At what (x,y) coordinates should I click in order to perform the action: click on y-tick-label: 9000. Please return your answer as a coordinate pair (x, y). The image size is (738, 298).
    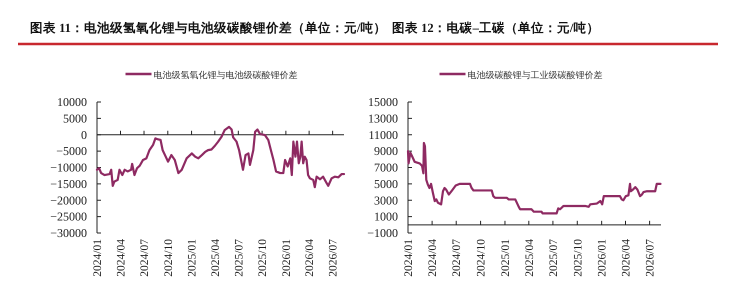
    Looking at the image, I should click on (386, 151).